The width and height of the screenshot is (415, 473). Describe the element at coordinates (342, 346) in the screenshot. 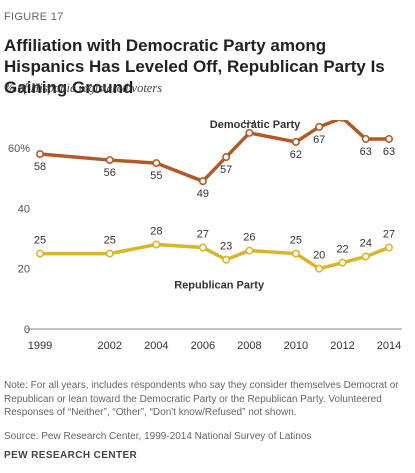

I see `x-tick-label: 2012` at that location.